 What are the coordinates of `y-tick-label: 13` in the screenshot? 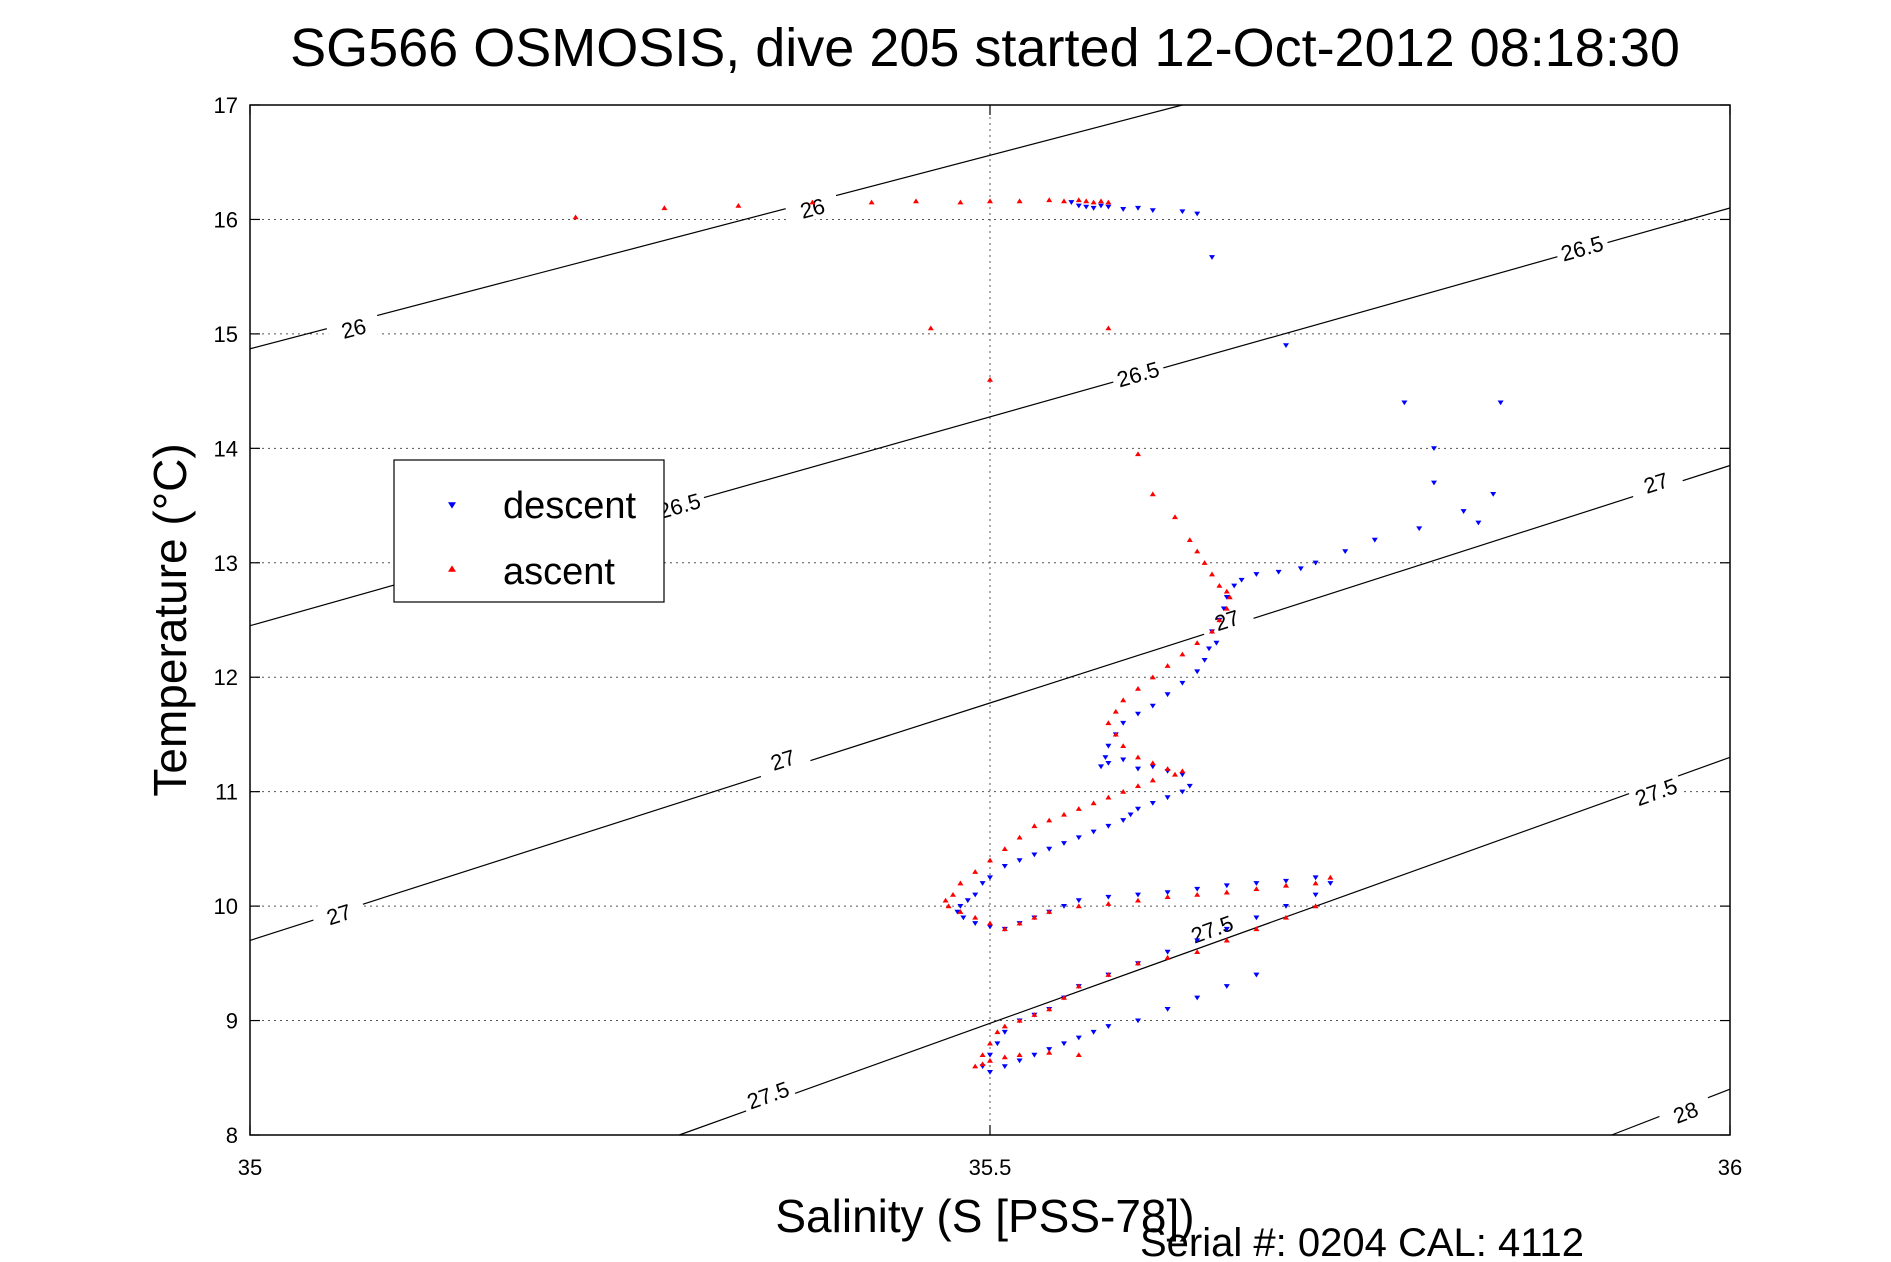 It's located at (226, 563).